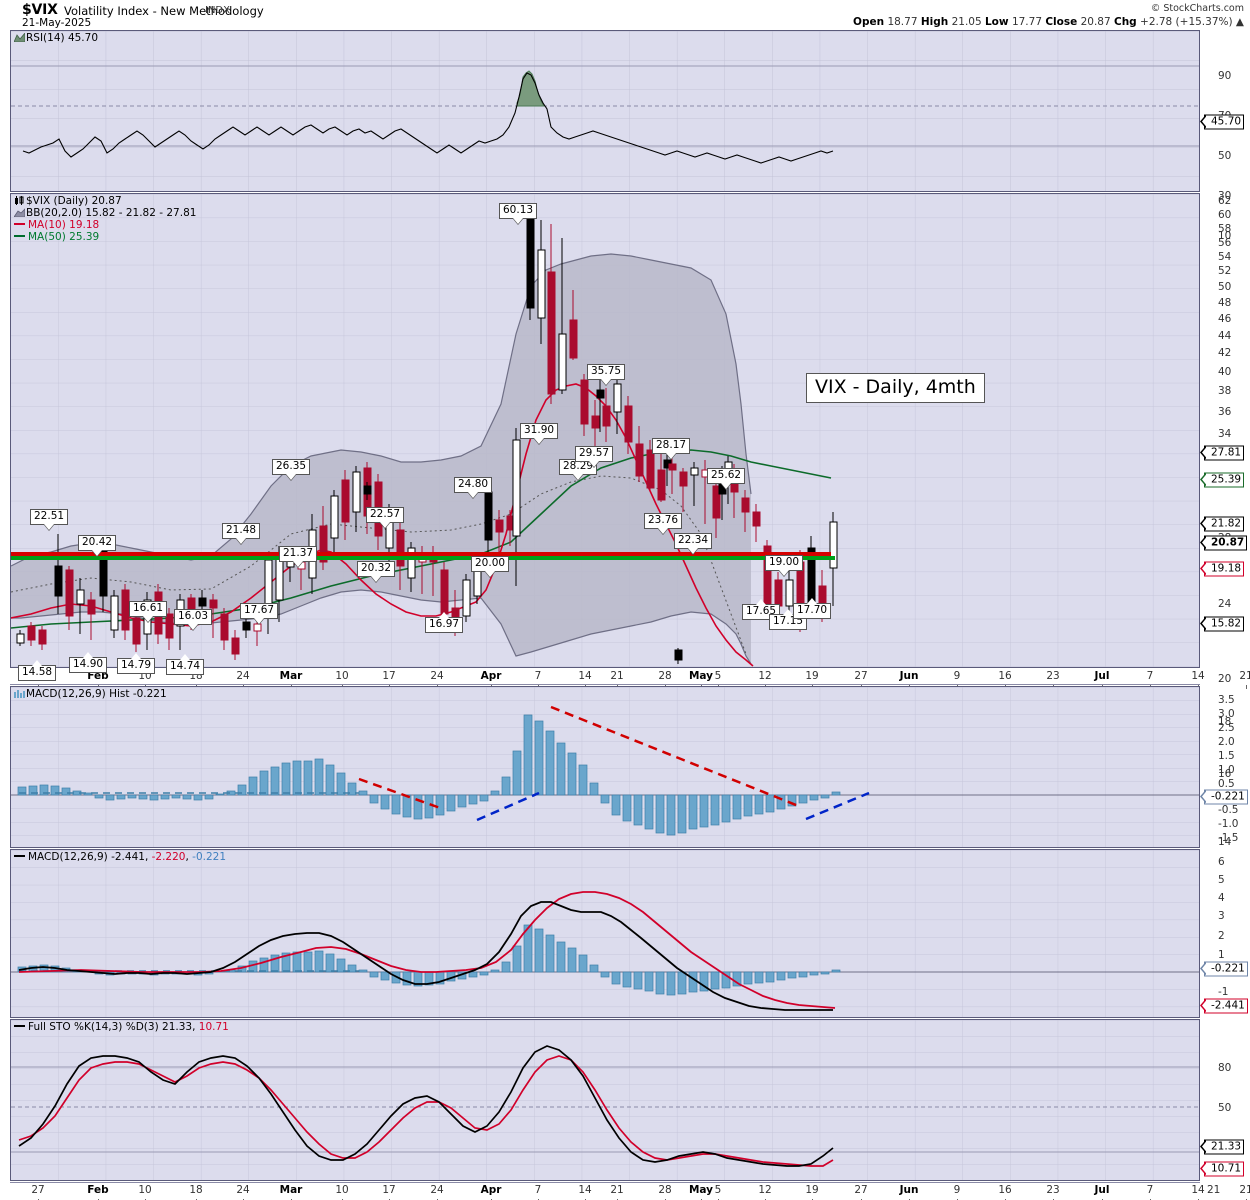 The height and width of the screenshot is (1200, 1250). What do you see at coordinates (1224, 1006) in the screenshot?
I see `macd-signal-flag: -2.441` at bounding box center [1224, 1006].